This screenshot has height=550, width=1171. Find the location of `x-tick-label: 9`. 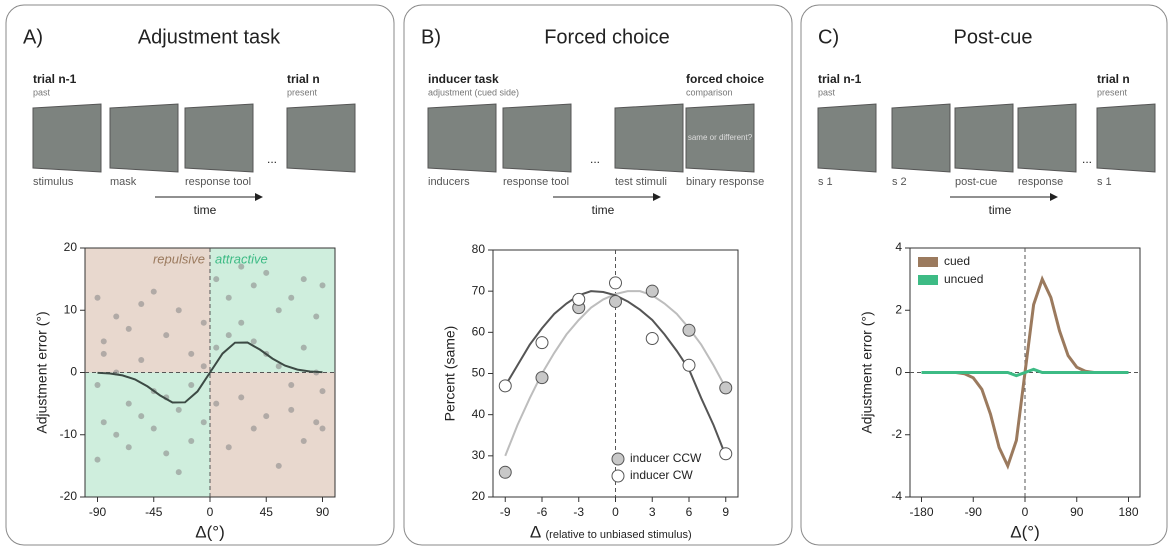

x-tick-label: 9 is located at coordinates (725, 512).